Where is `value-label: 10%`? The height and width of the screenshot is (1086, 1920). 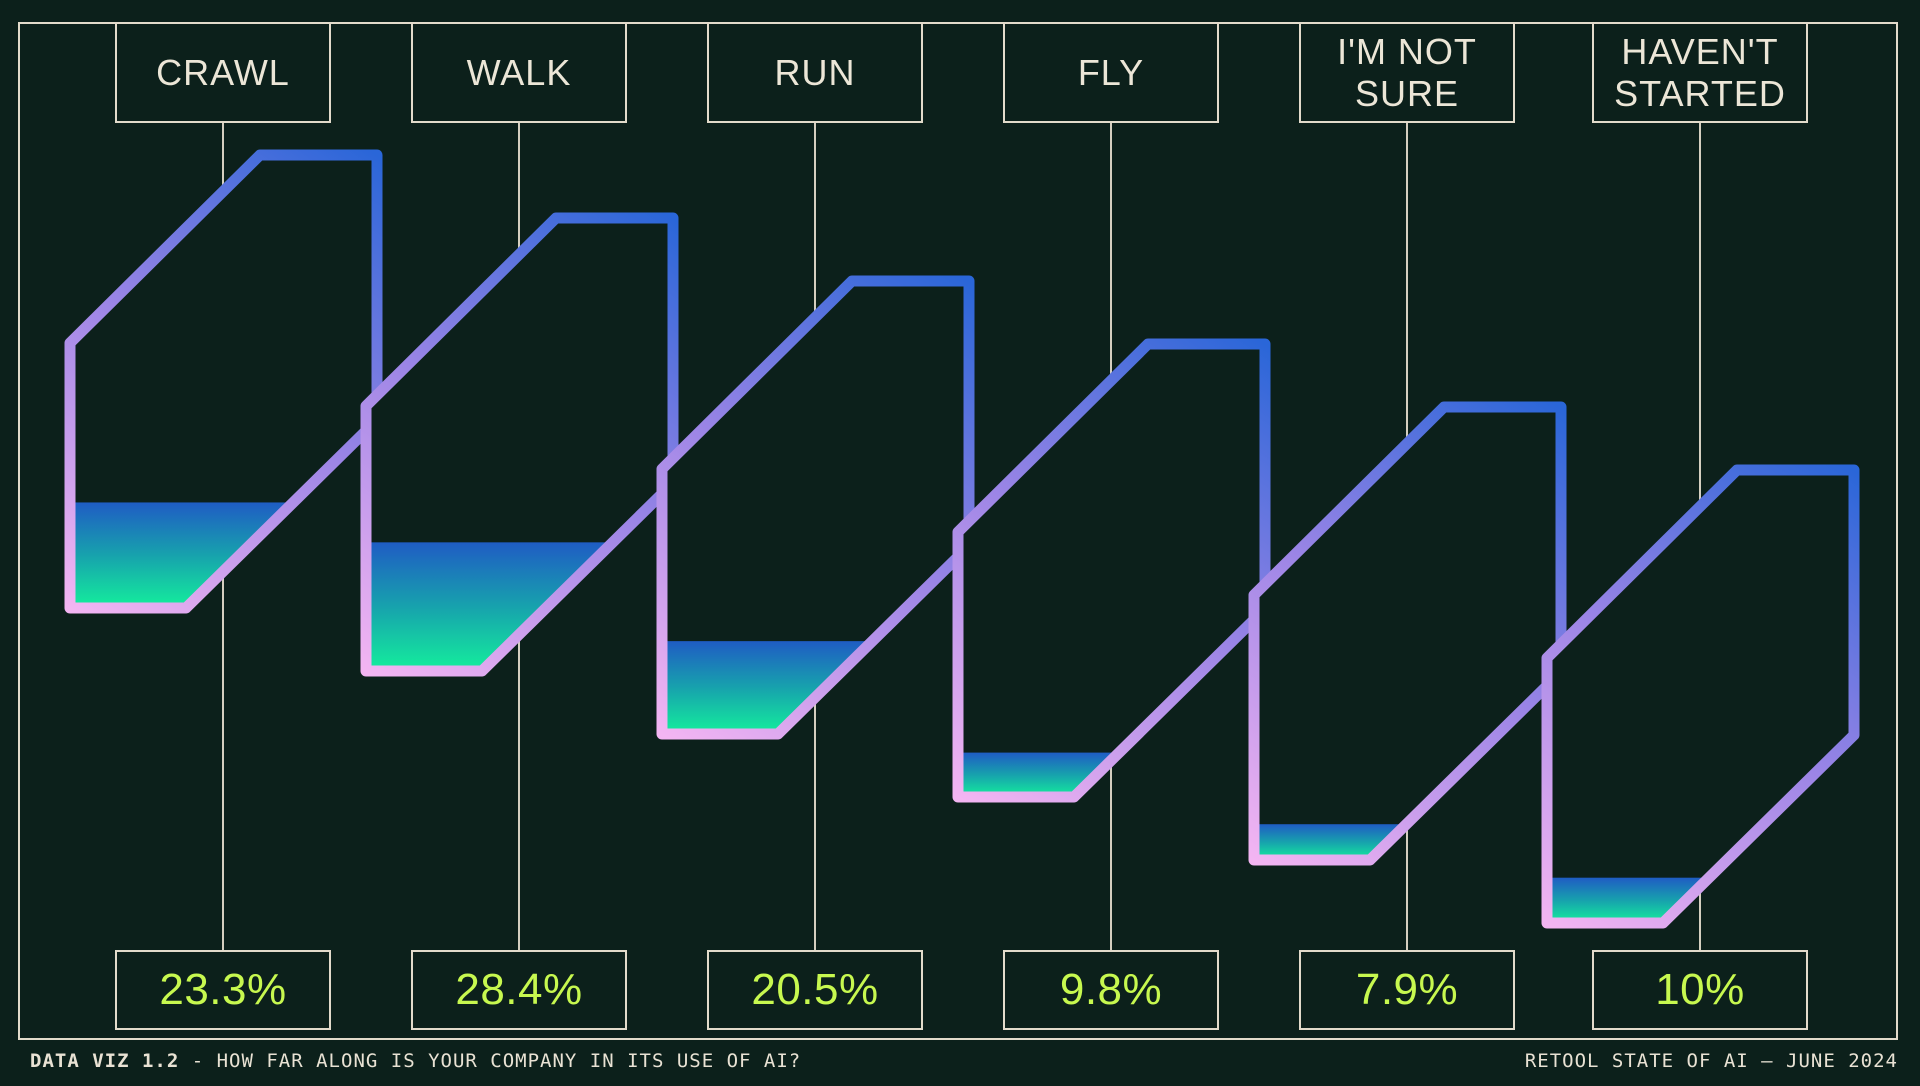 value-label: 10% is located at coordinates (1700, 989).